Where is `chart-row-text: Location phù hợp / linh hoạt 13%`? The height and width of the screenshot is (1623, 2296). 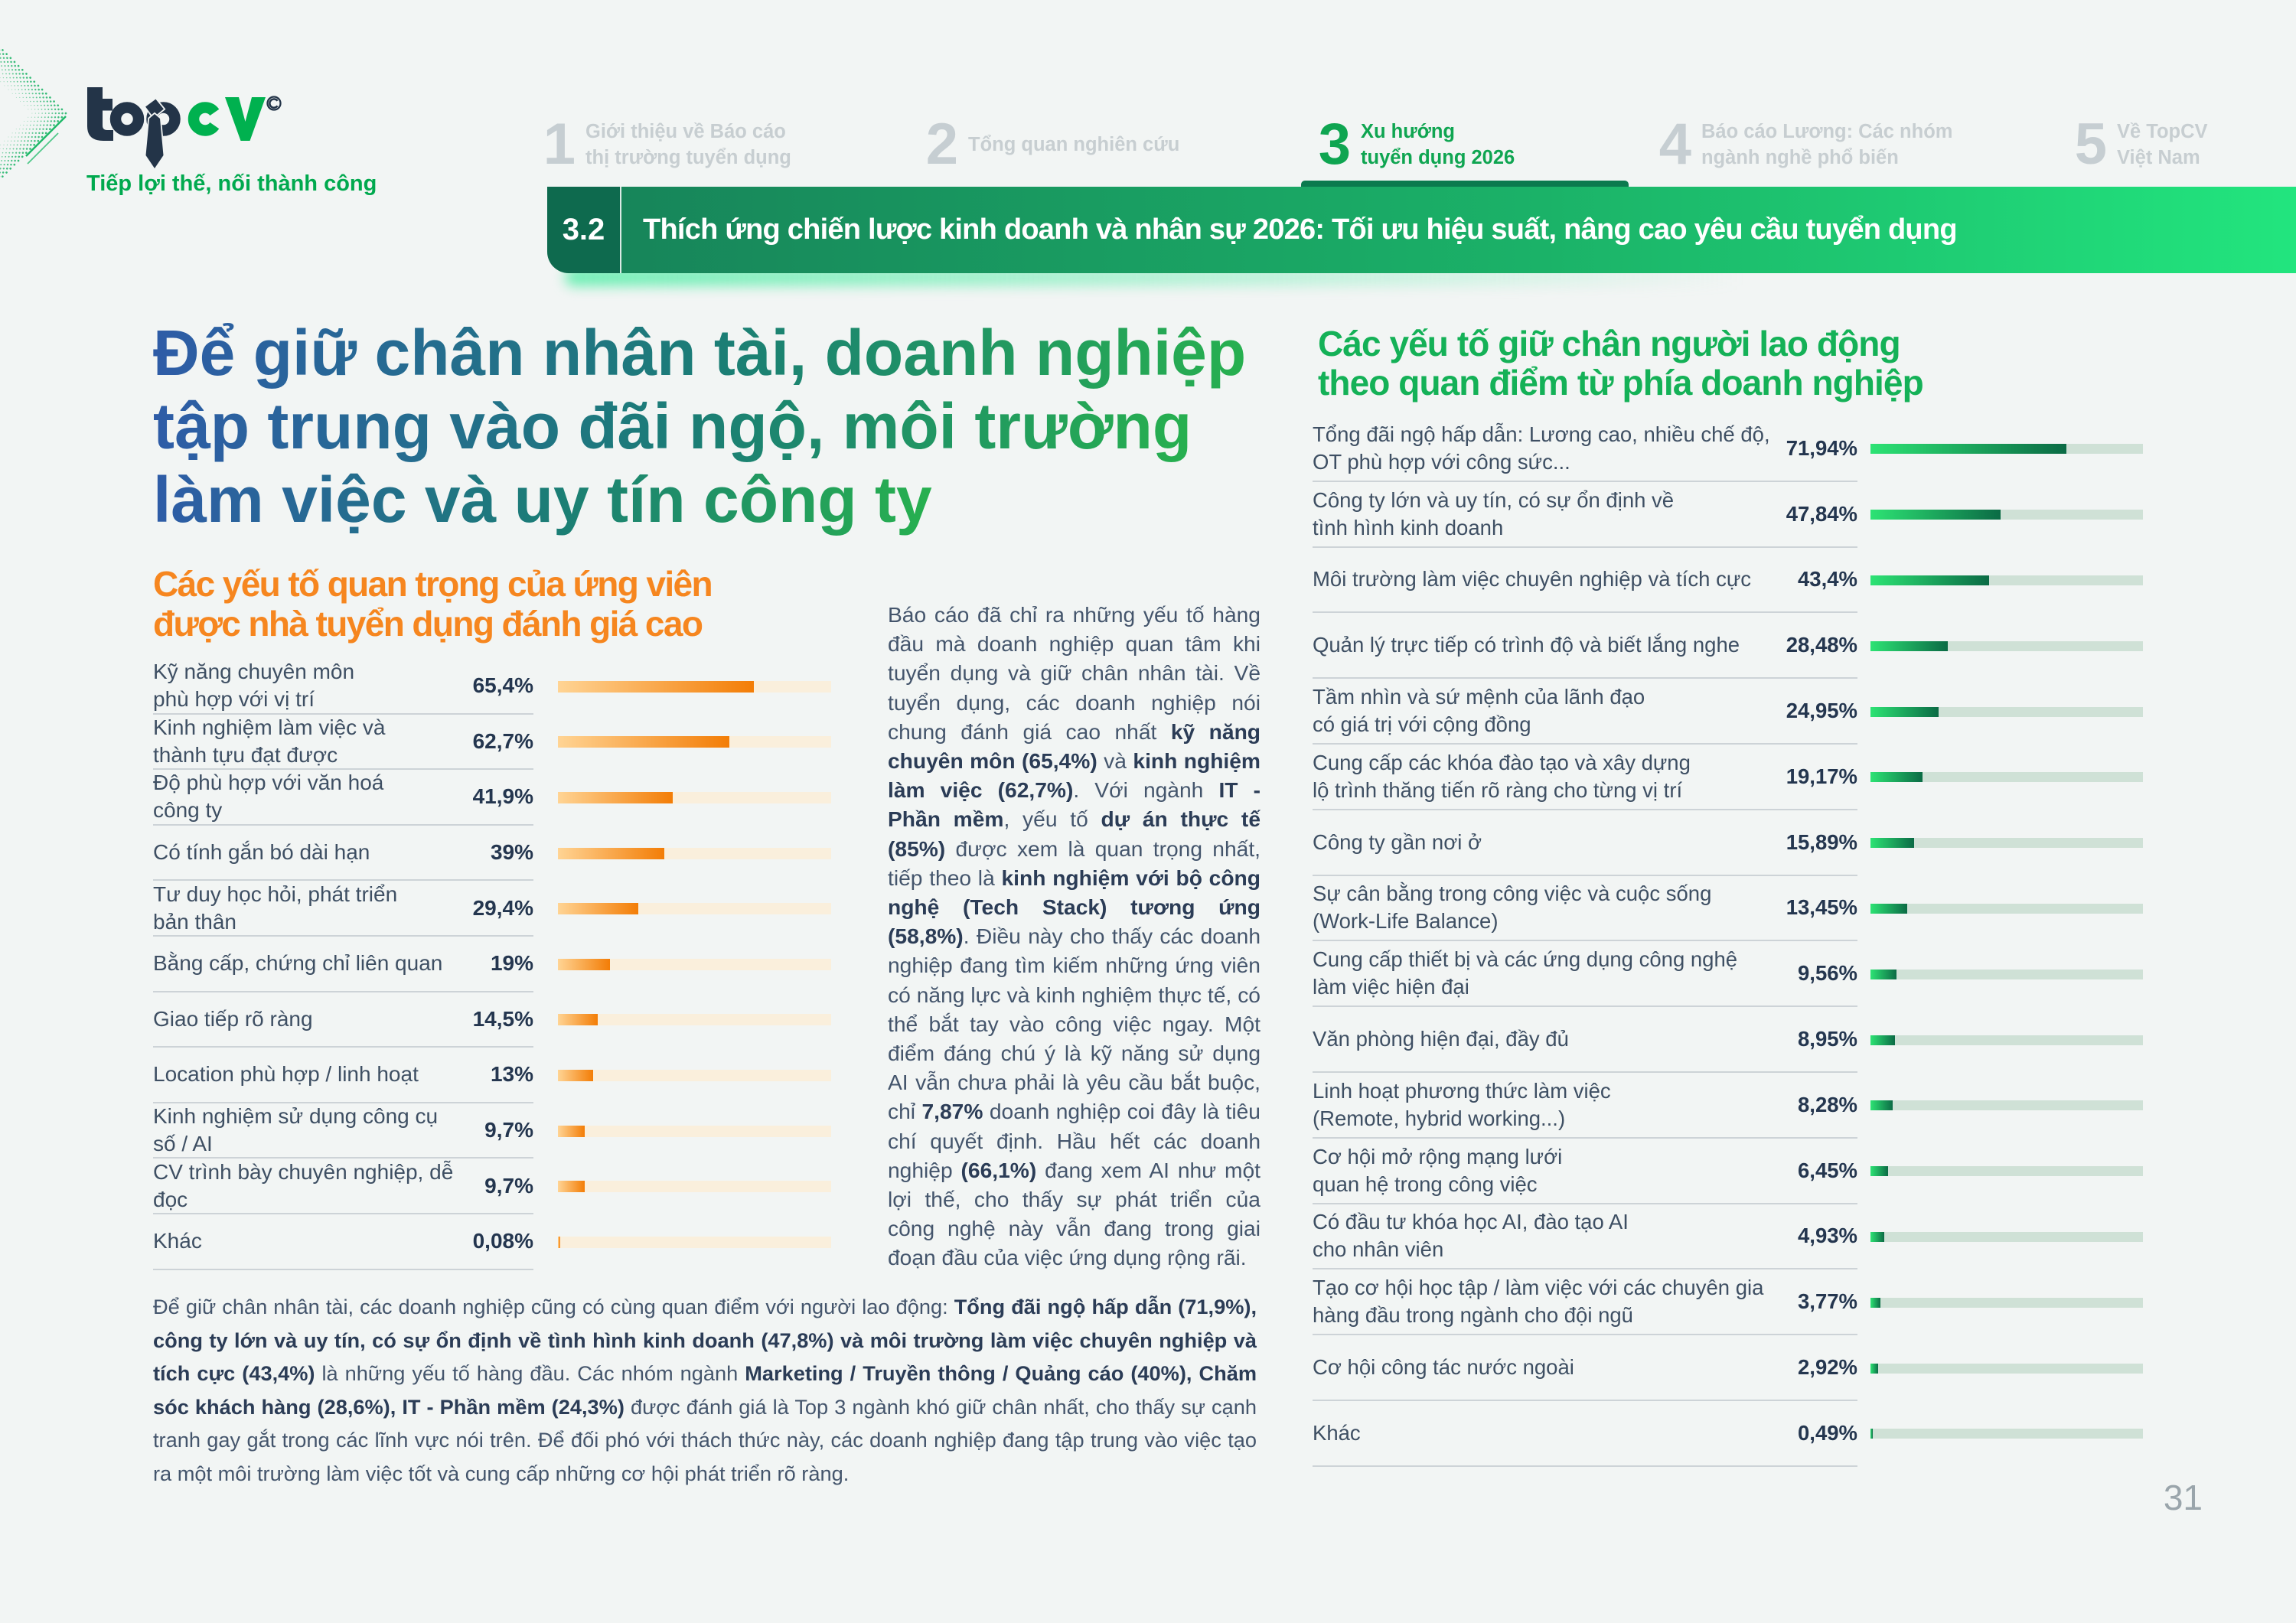
chart-row-text: Location phù hợp / linh hoạt 13% is located at coordinates (343, 1075).